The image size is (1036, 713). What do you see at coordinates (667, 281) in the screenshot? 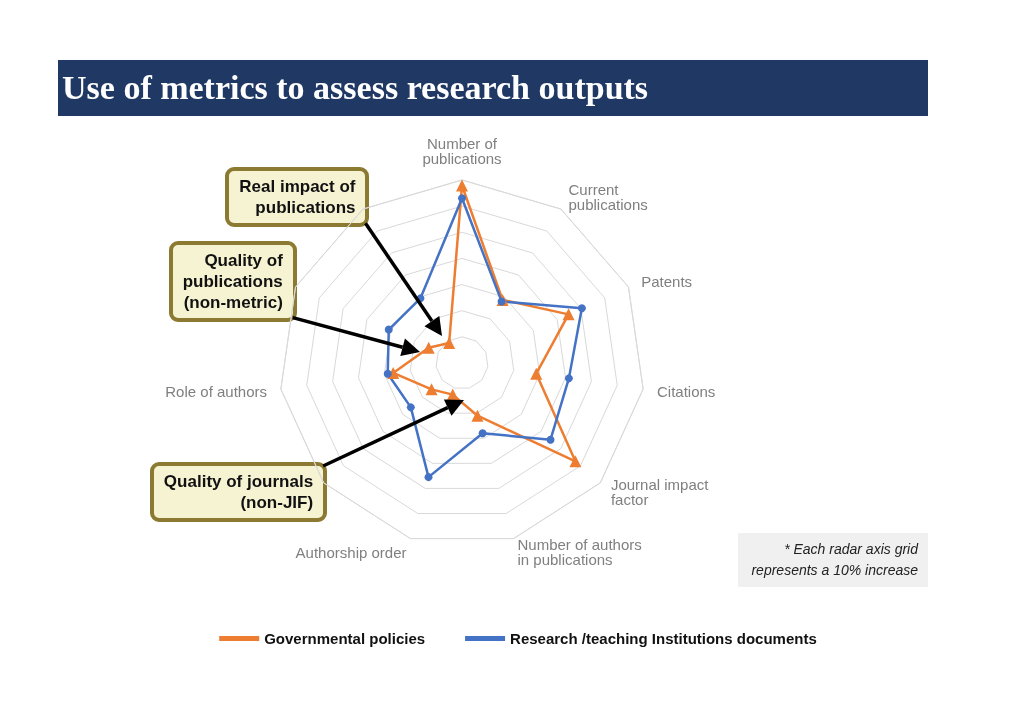
I see `spoke-label: Patents` at bounding box center [667, 281].